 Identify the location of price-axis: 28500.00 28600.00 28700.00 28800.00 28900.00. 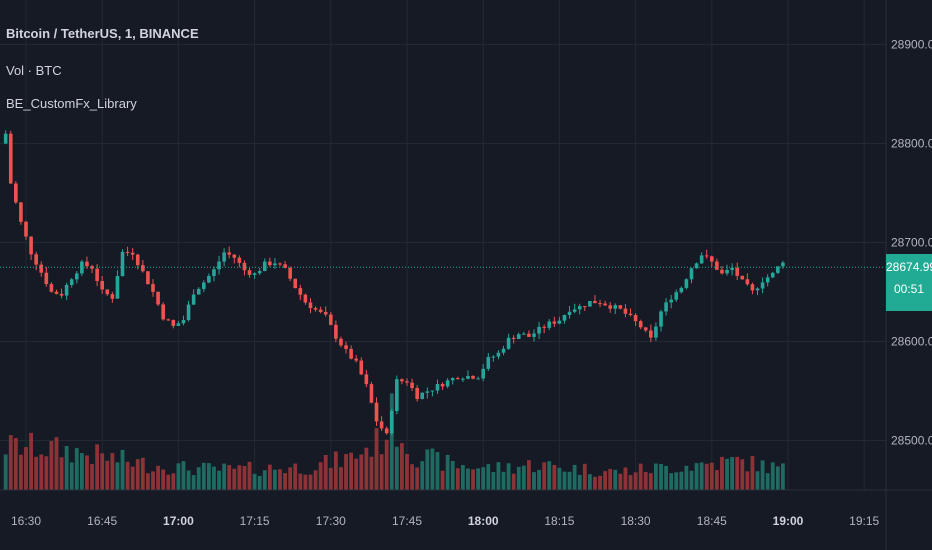
(911, 243).